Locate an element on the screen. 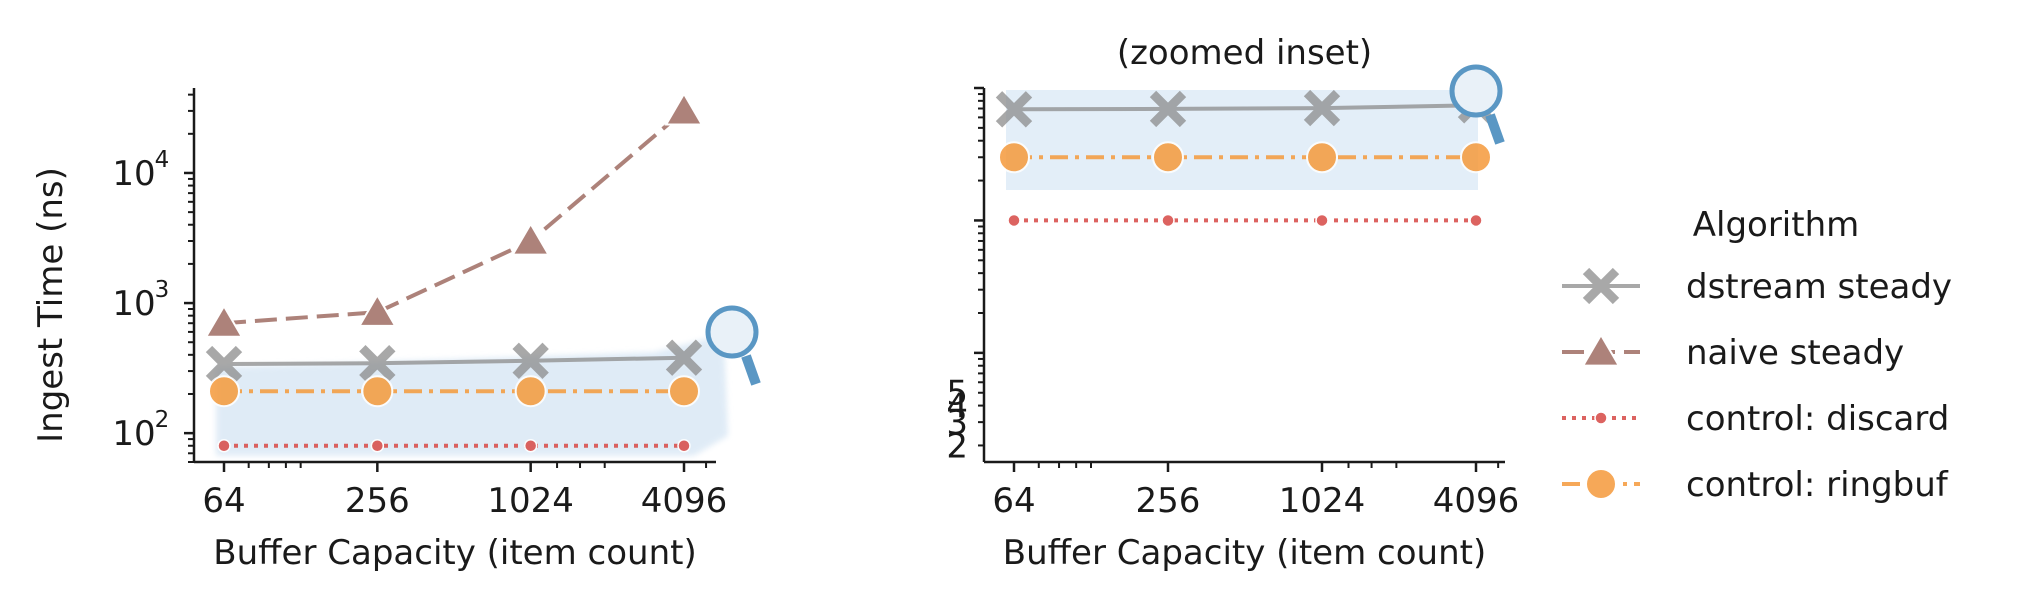 Image resolution: width=2029 pixels, height=616 pixels. legend-item-control-ringbuf is located at coordinates (1601, 484).